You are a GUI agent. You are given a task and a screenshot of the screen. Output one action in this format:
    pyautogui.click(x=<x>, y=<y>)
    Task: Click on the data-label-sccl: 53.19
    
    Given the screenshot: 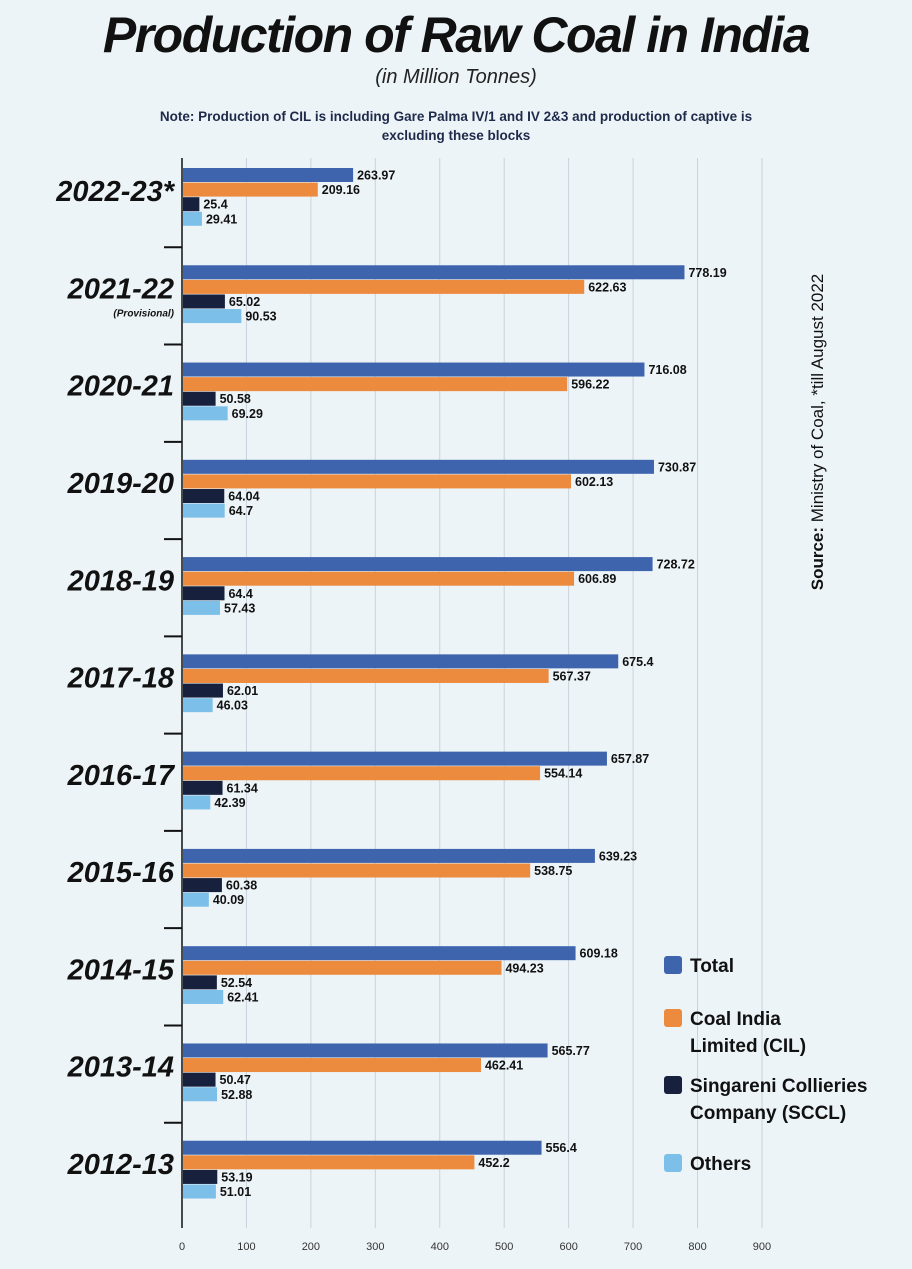 What is the action you would take?
    pyautogui.click(x=236, y=1177)
    